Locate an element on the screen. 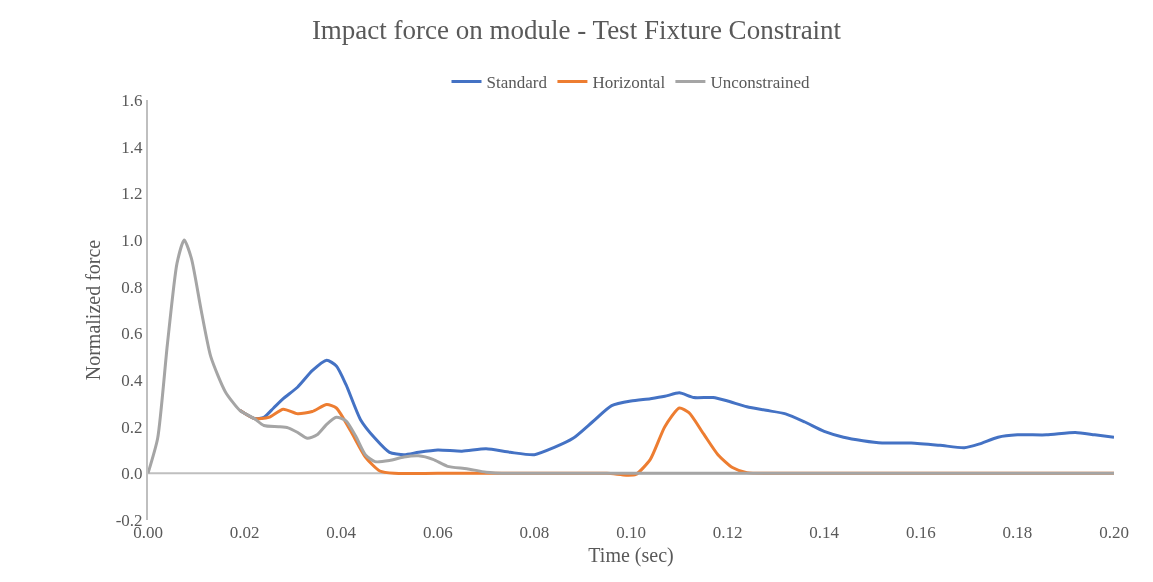 This screenshot has height=582, width=1153. chart-title: Impact force on module - Test Fixture Constraint is located at coordinates (576, 30).